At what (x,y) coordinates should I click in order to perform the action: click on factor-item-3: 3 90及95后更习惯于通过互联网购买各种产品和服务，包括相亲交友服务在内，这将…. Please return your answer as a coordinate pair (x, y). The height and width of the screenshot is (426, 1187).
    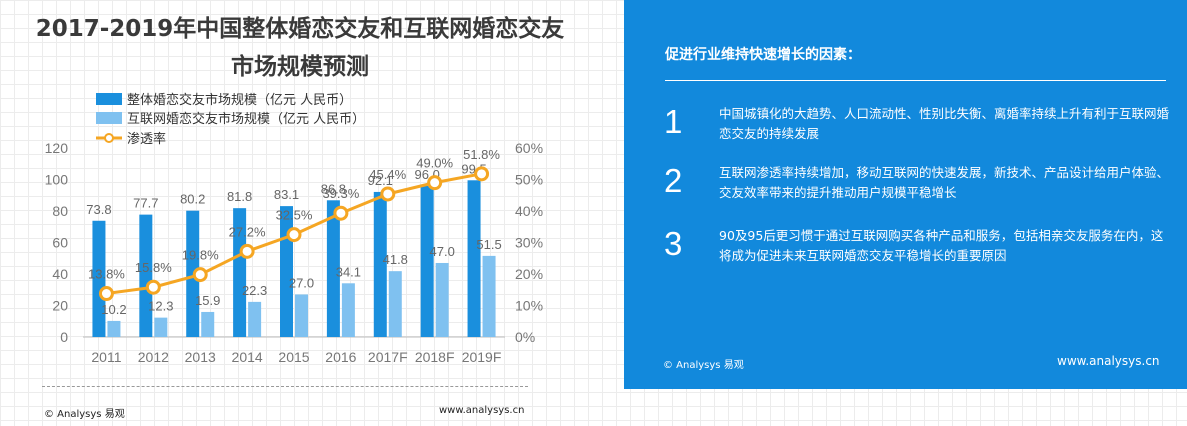
    Looking at the image, I should click on (905, 249).